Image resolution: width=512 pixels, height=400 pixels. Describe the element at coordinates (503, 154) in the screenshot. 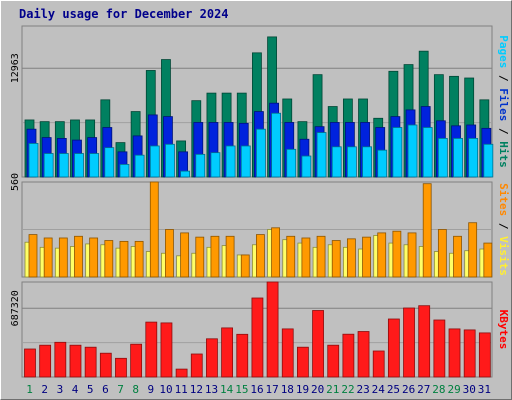

I see `legend-hits: Hits` at that location.